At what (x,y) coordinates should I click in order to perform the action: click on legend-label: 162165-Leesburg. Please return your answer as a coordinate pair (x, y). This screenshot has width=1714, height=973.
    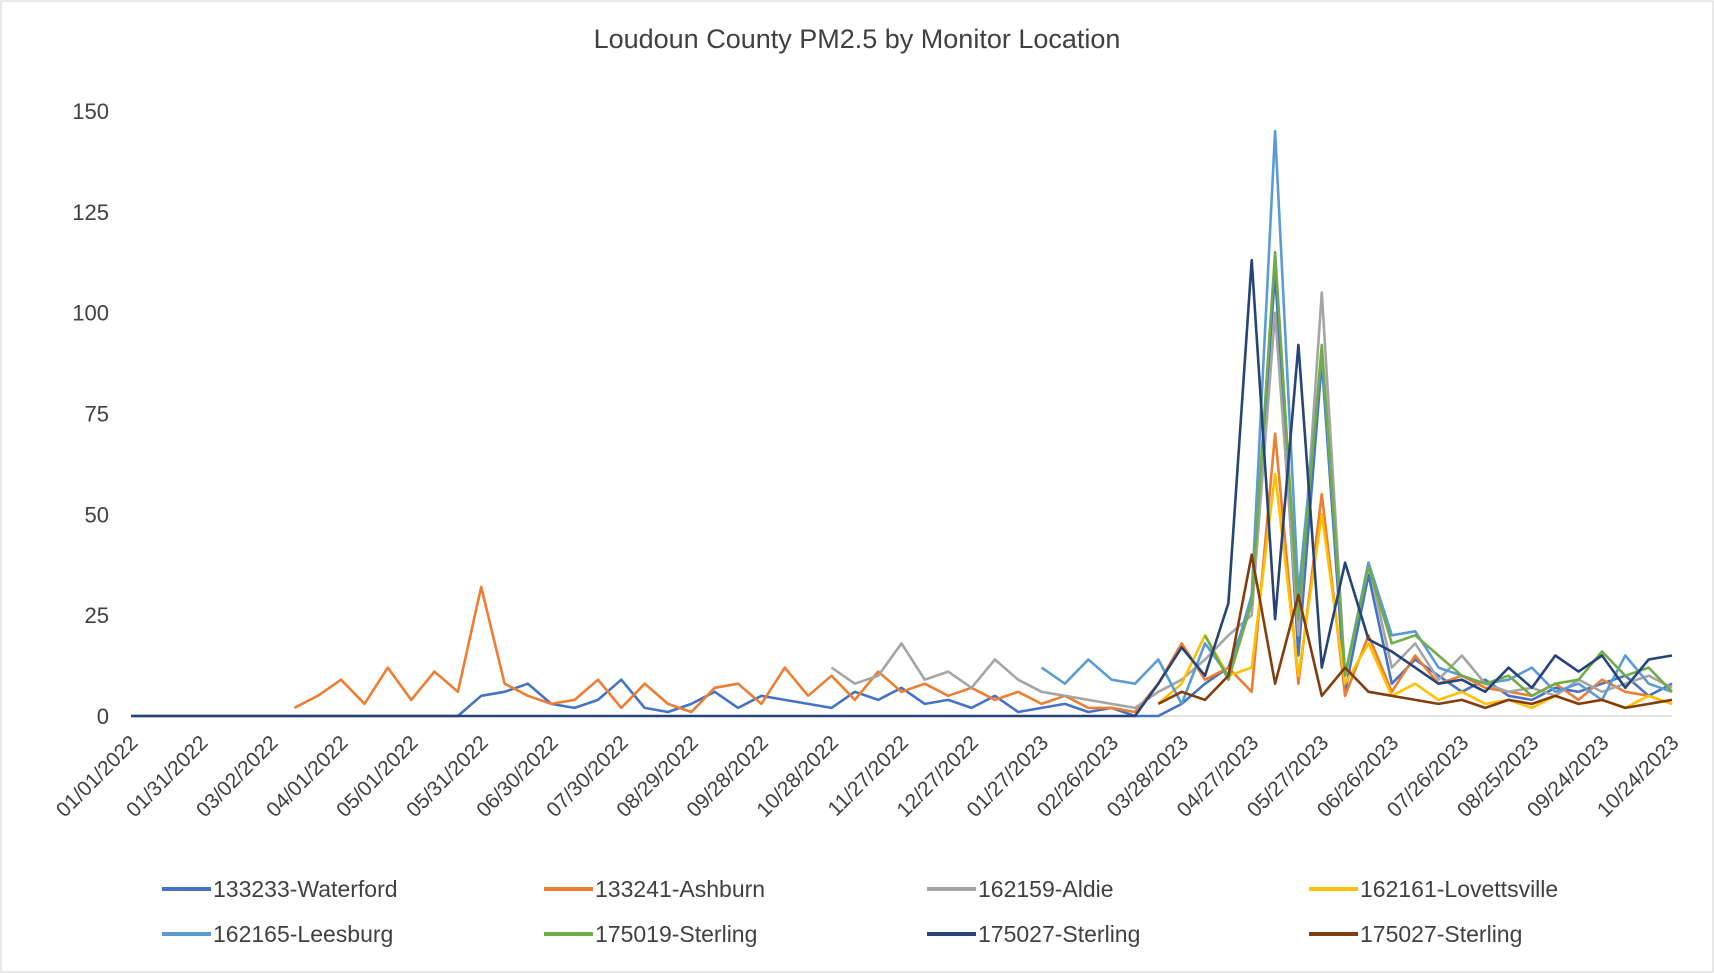
    Looking at the image, I should click on (303, 934).